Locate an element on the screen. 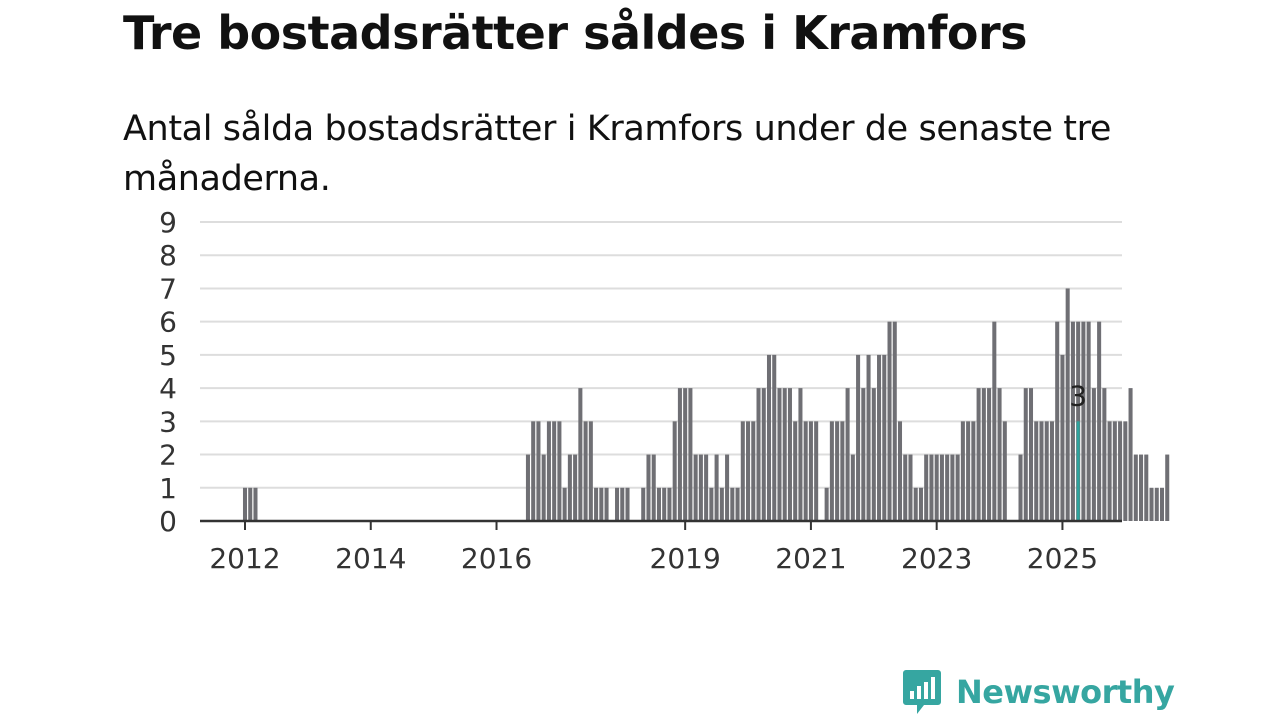 Image resolution: width=1280 pixels, height=720 pixels. chart-title: Tre bostadsrätter såldes i Kramfors is located at coordinates (575, 33).